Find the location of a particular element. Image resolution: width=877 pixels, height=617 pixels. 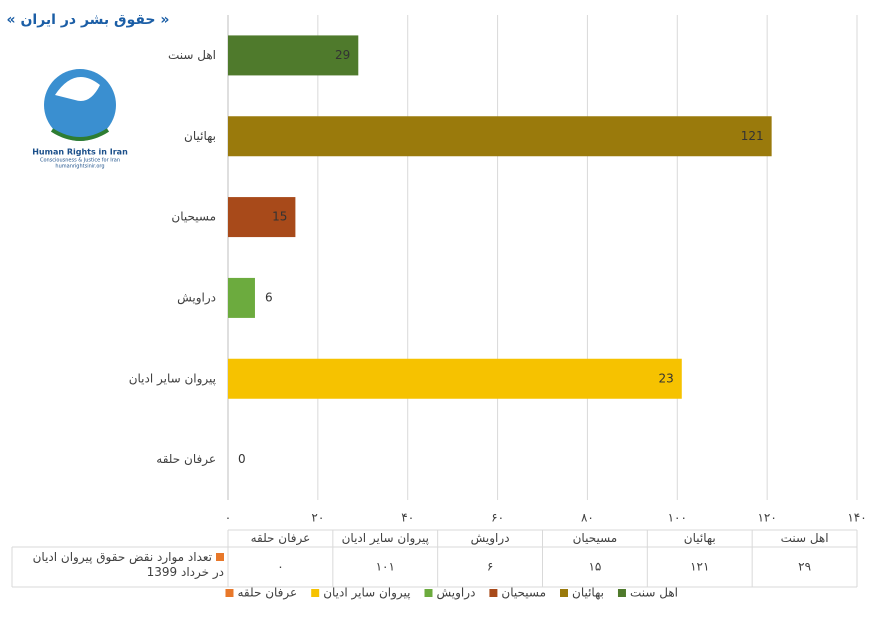

table-cell: ۱۵ is located at coordinates (594, 567).